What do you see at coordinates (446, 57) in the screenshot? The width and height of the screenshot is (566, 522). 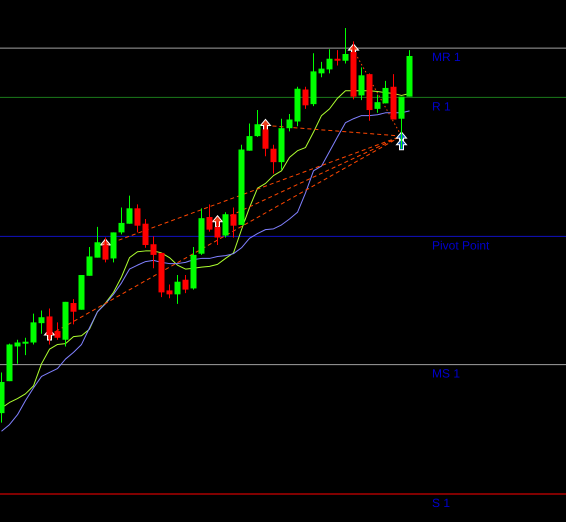 I see `ref-line-label: MR 1` at bounding box center [446, 57].